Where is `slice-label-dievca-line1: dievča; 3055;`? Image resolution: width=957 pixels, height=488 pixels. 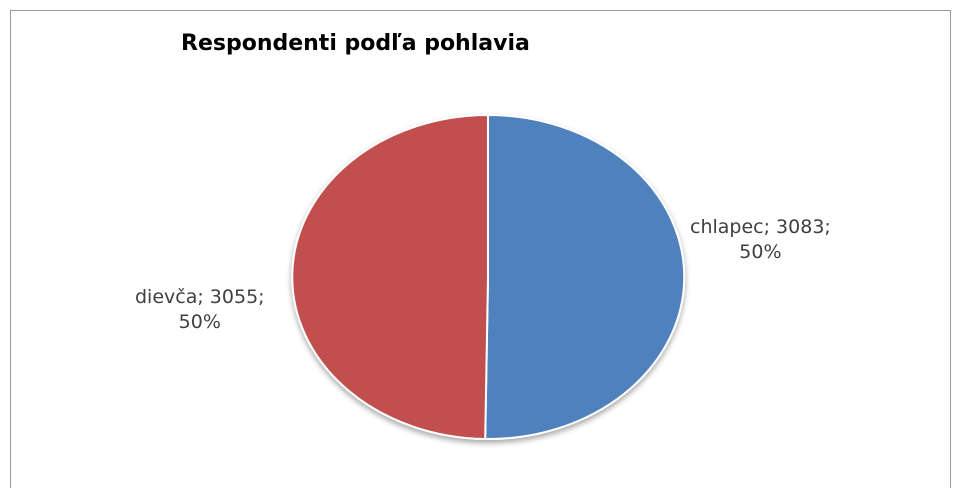 slice-label-dievca-line1: dievča; 3055; is located at coordinates (200, 297).